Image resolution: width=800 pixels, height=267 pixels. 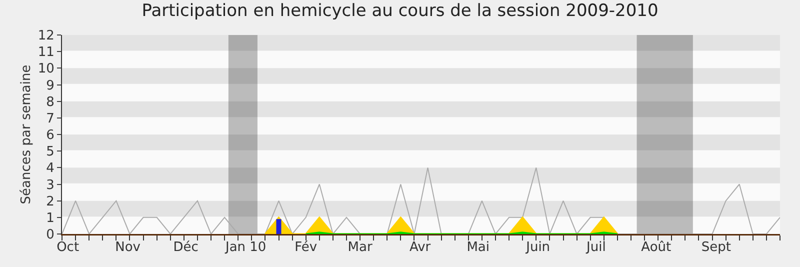 I want to click on y-tick-label: 7, so click(x=50, y=118).